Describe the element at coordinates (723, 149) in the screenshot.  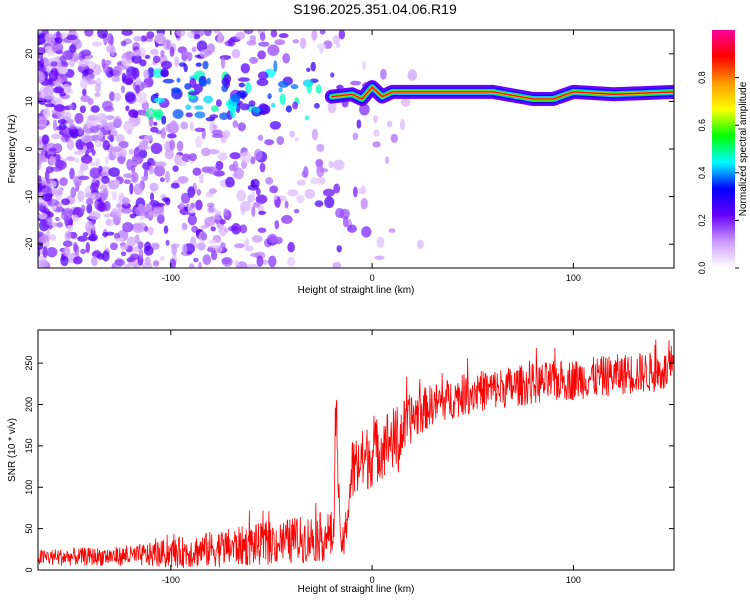
I see `colorbar-gradient` at that location.